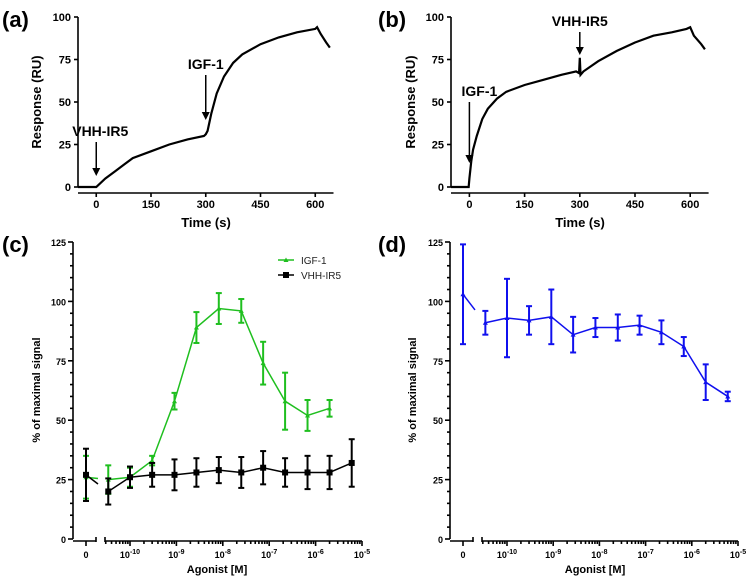 This screenshot has width=749, height=578. I want to click on y-tick-label-d: 100, so click(435, 302).